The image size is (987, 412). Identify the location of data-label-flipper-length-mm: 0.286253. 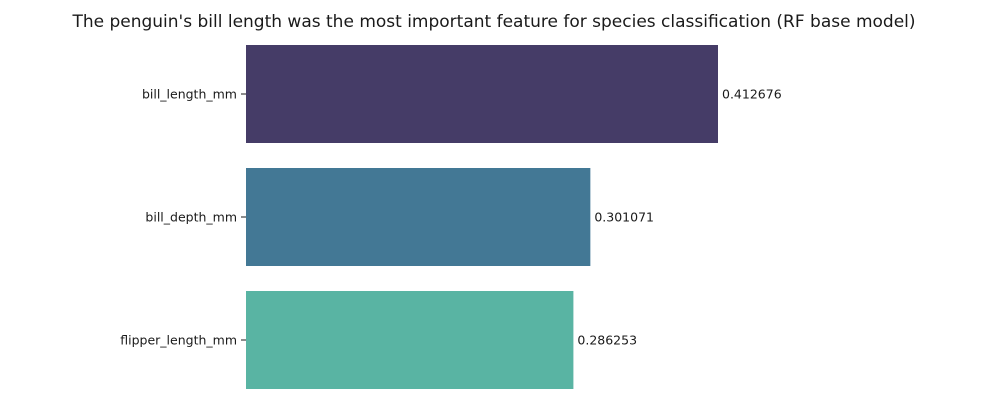
(607, 340).